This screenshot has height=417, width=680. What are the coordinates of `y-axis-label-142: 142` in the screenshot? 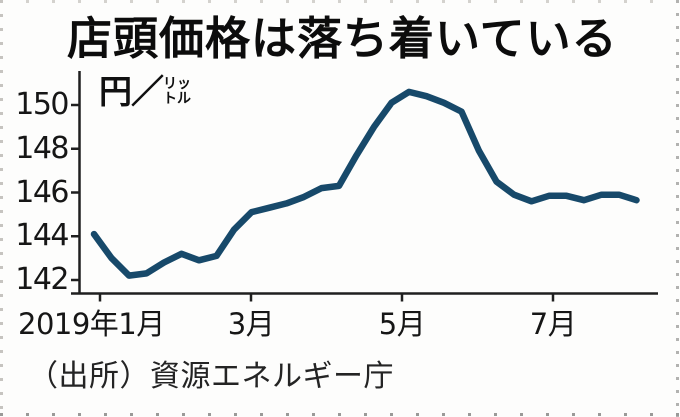 It's located at (42, 279).